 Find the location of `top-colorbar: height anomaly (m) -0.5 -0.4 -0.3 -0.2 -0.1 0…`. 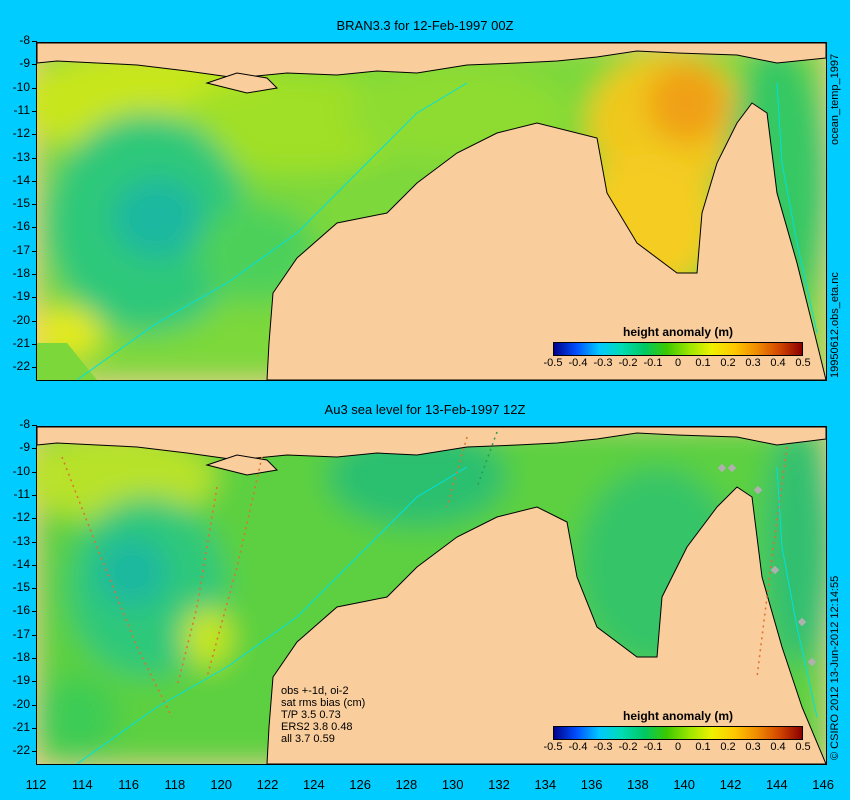

top-colorbar: height anomaly (m) -0.5 -0.4 -0.3 -0.2 -0.1 0… is located at coordinates (677, 347).